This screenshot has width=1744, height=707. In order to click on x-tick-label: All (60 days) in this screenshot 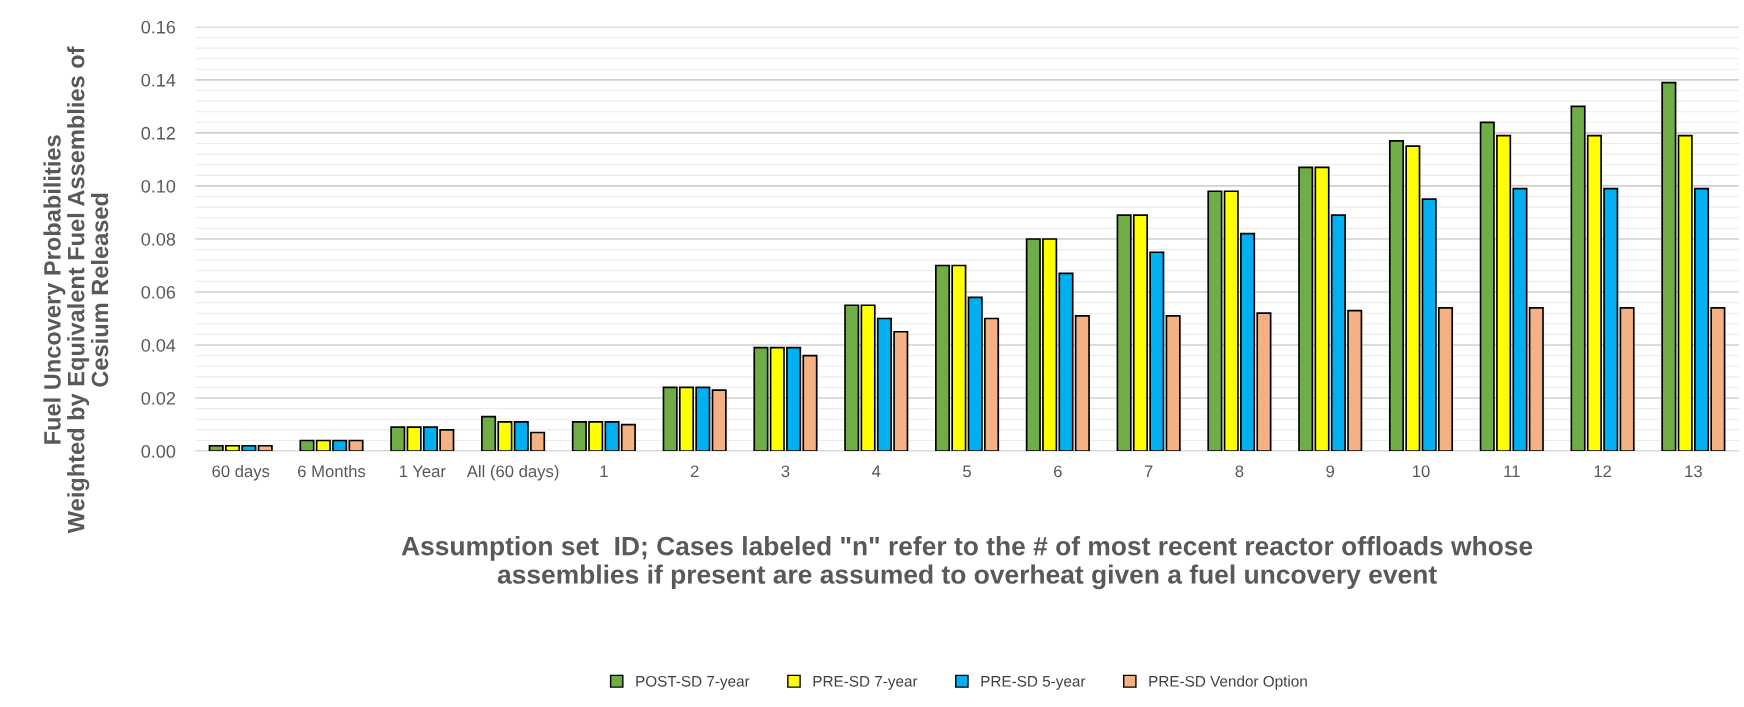, I will do `click(512, 472)`.